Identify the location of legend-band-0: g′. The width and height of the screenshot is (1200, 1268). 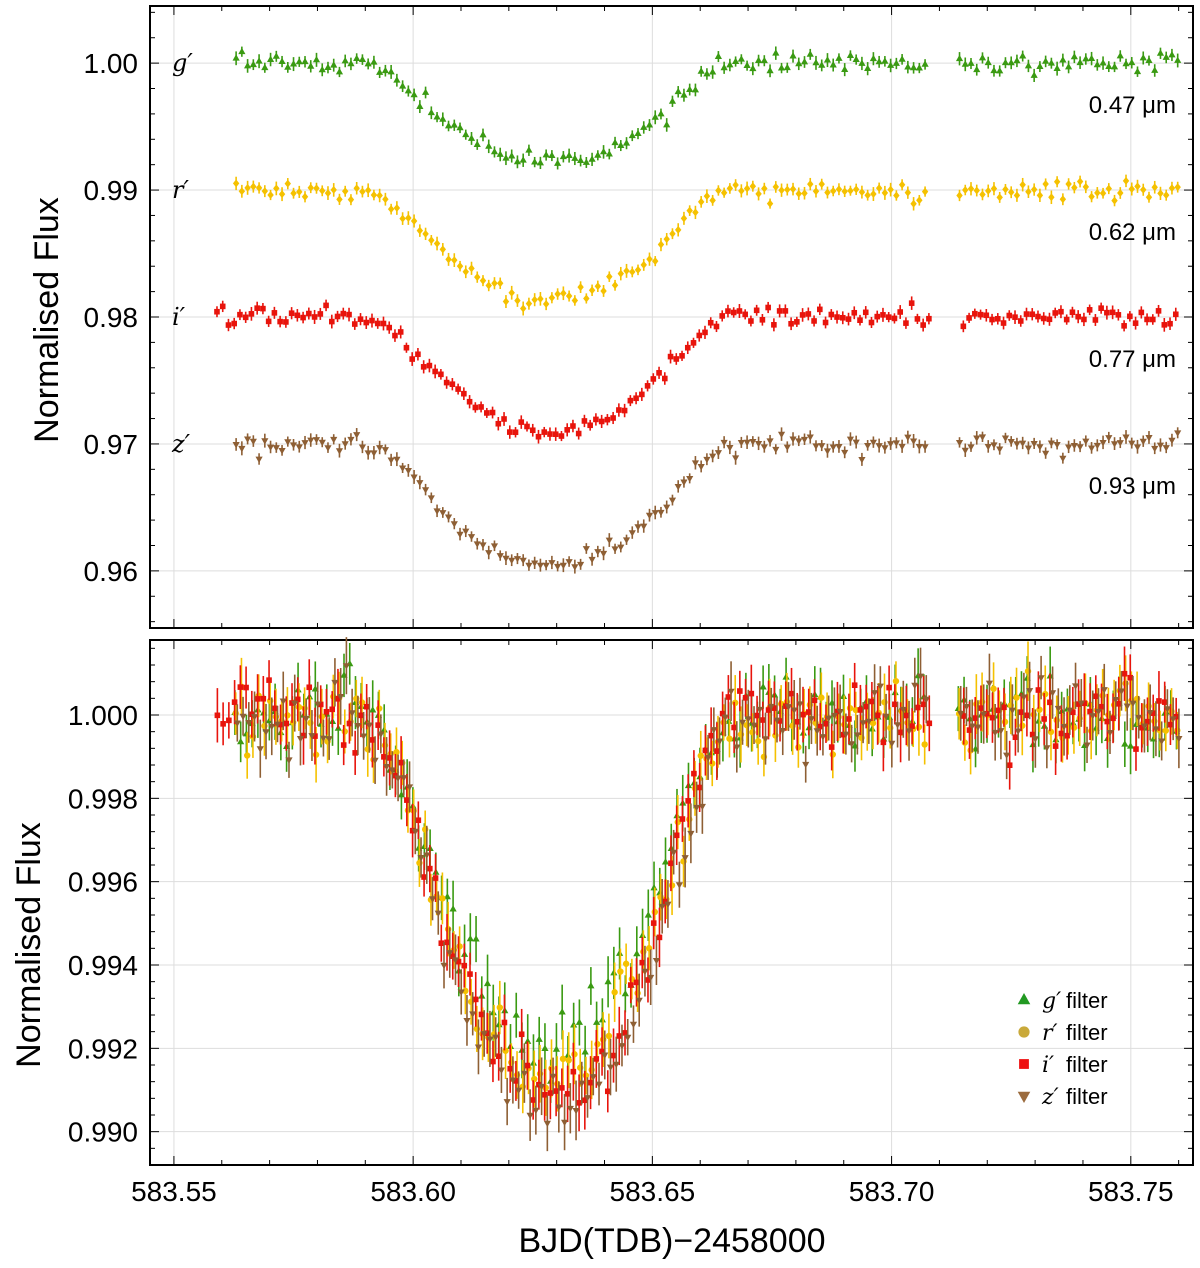
(1051, 1001).